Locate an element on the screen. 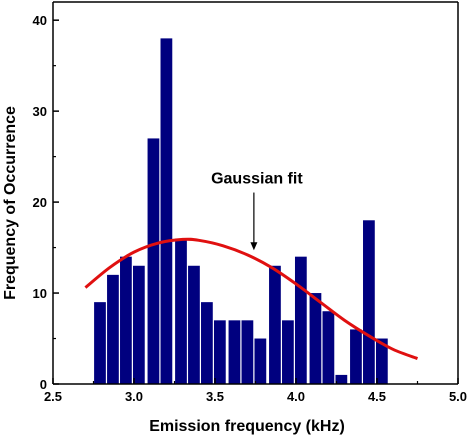  x-tick-label: 3.0 is located at coordinates (134, 396).